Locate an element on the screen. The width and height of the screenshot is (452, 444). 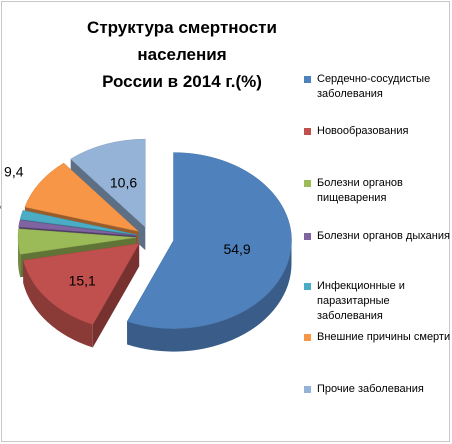
legend-label-cardiovascular: Сердечно-сосудистые заболевания is located at coordinates (374, 86).